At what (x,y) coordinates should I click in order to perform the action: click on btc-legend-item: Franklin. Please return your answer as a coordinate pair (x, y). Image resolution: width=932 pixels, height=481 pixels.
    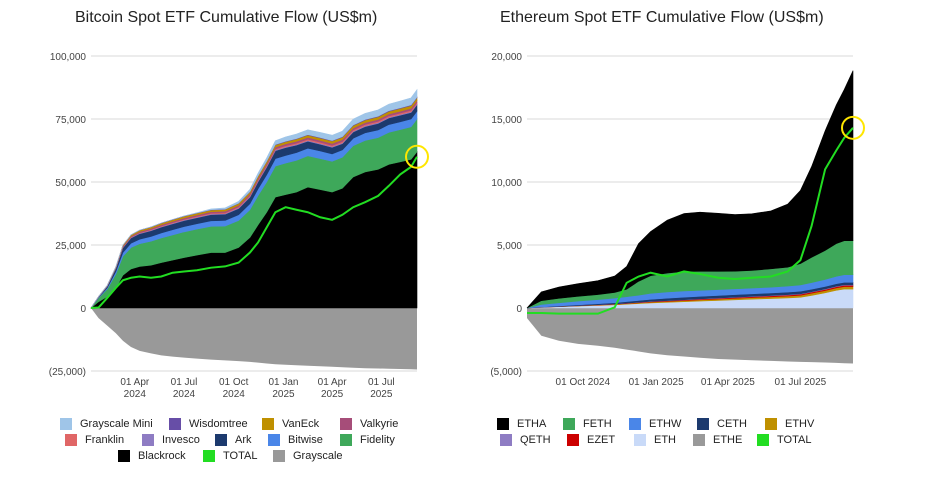
    Looking at the image, I should click on (94, 440).